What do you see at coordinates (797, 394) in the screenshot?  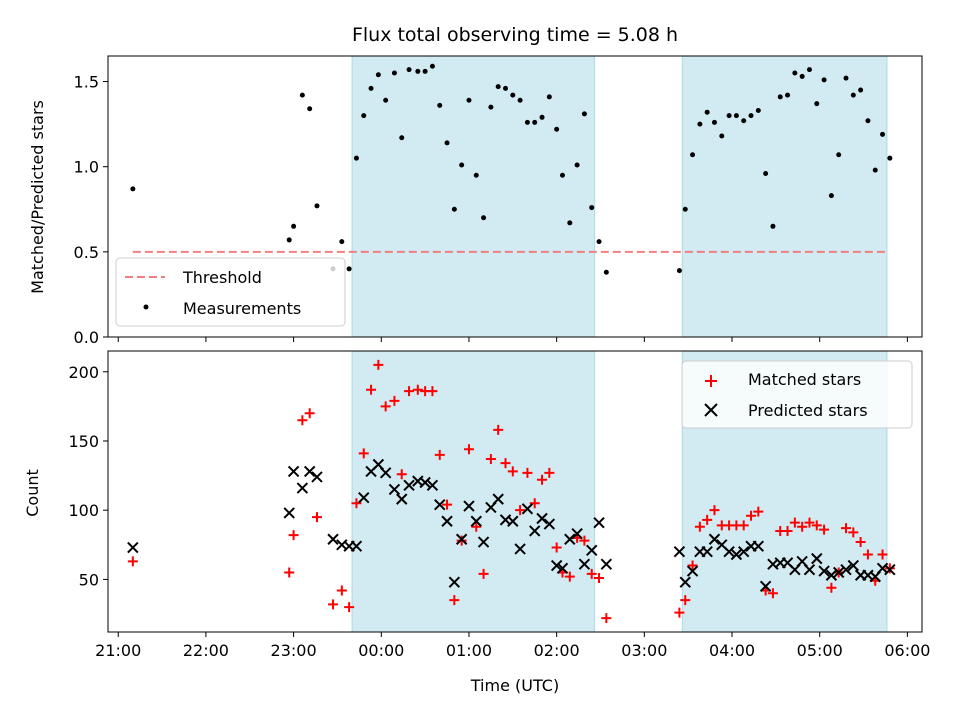 I see `bottom-legend: Matched stars Predicted stars` at bounding box center [797, 394].